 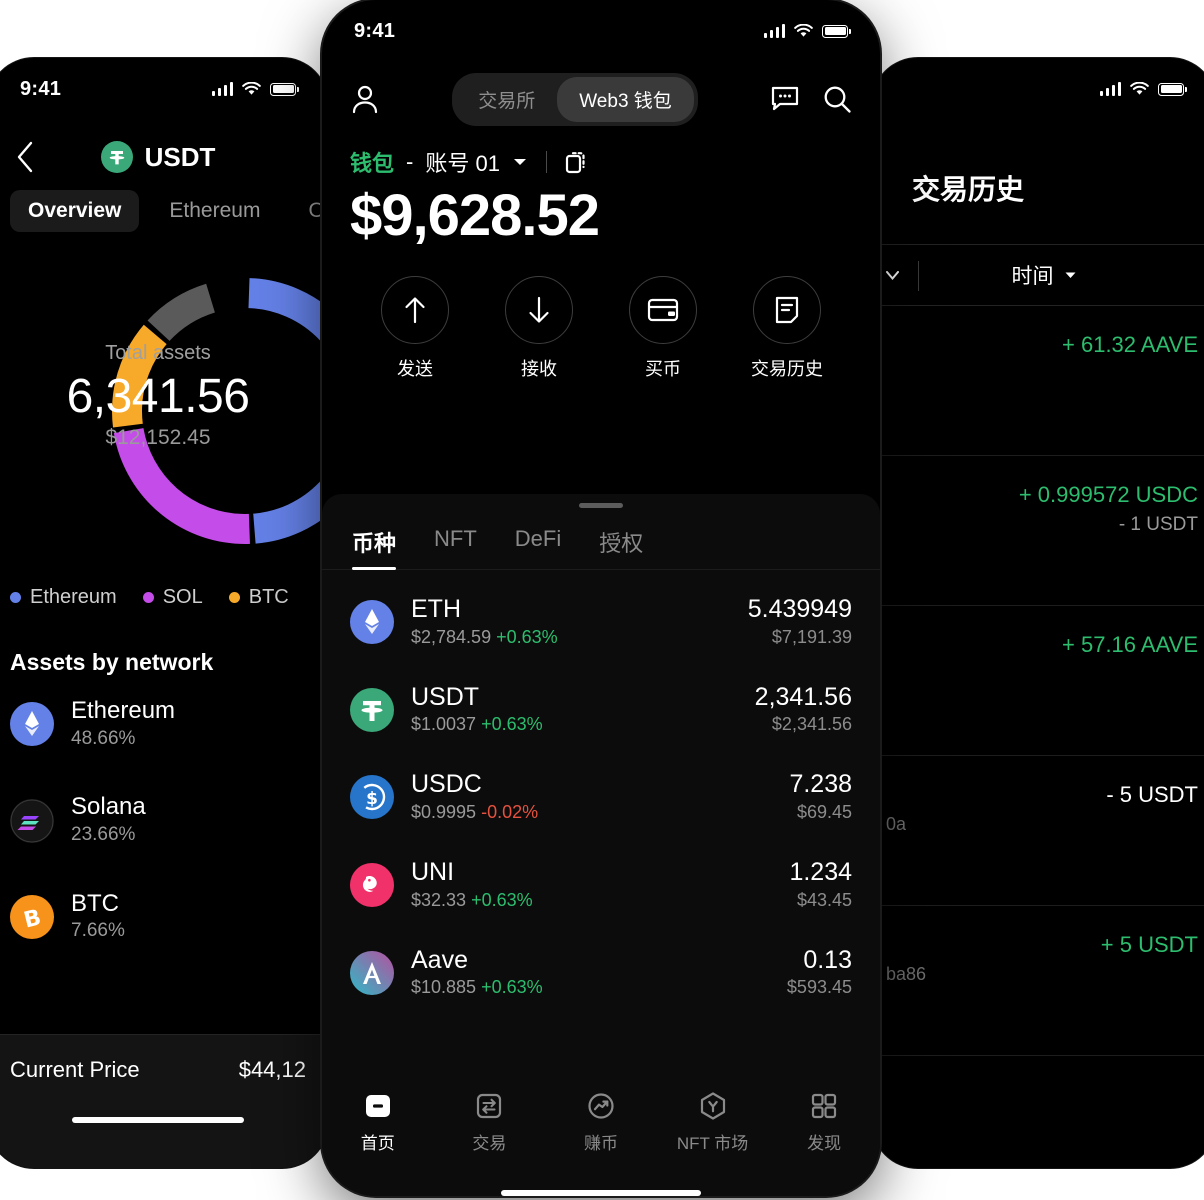 I want to click on donut-segment-ethereum, so click(x=219, y=411).